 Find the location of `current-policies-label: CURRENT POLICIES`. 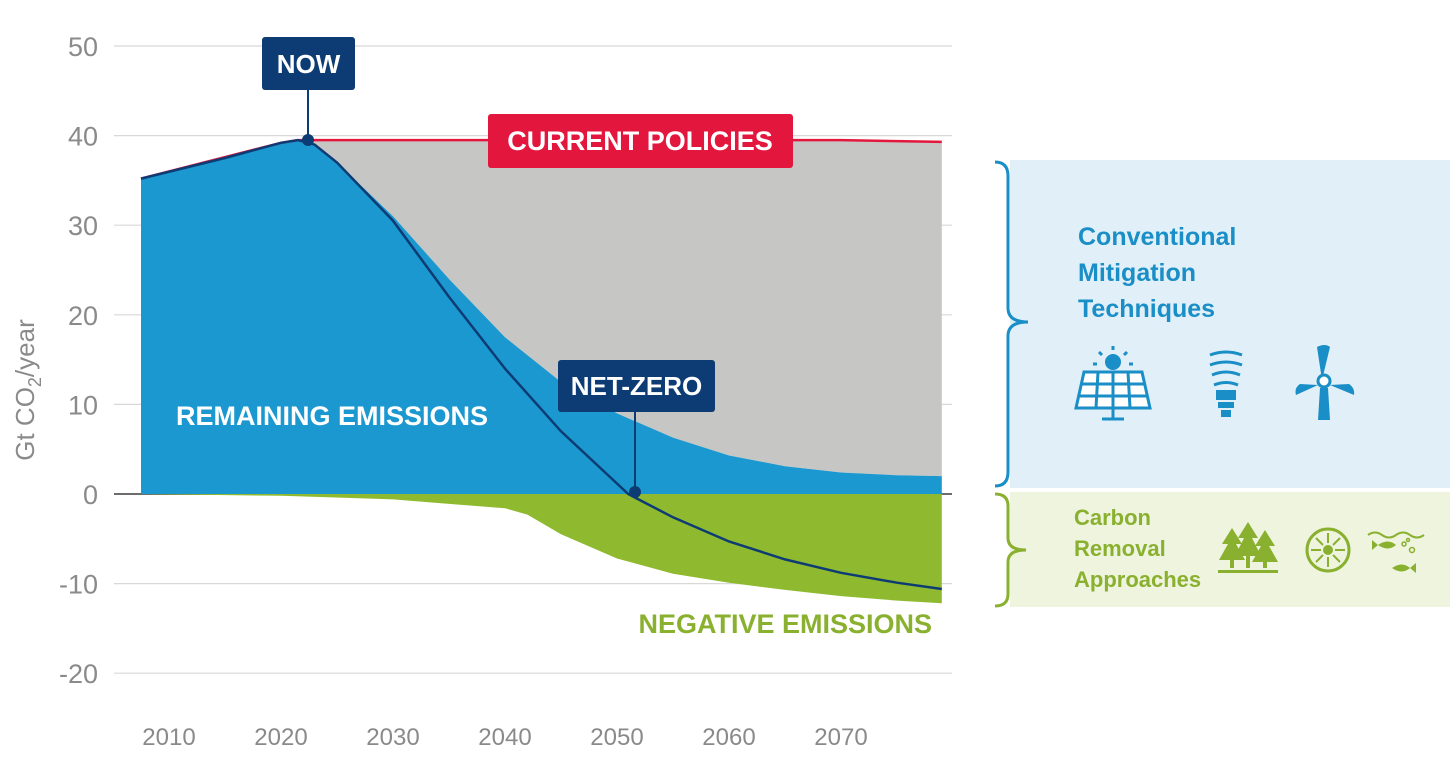

current-policies-label: CURRENT POLICIES is located at coordinates (640, 141).